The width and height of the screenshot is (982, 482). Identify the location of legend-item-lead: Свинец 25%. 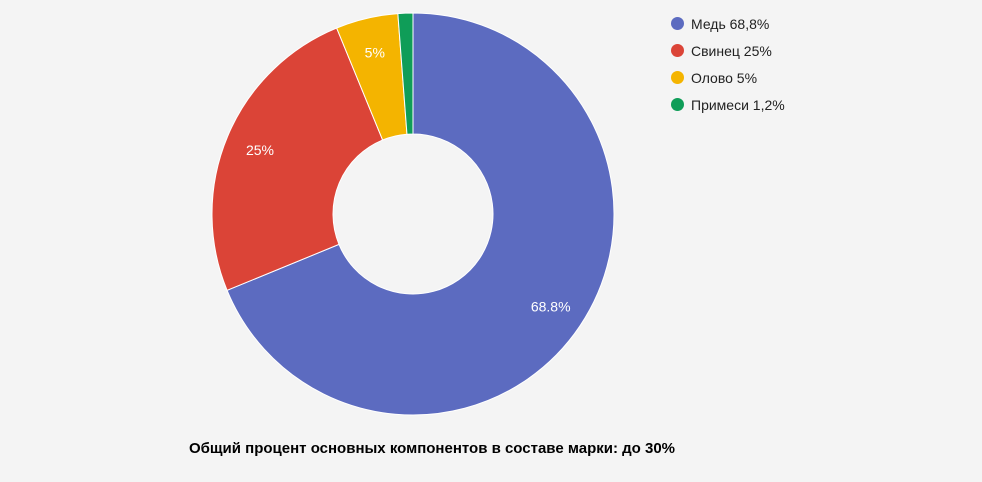
(728, 50).